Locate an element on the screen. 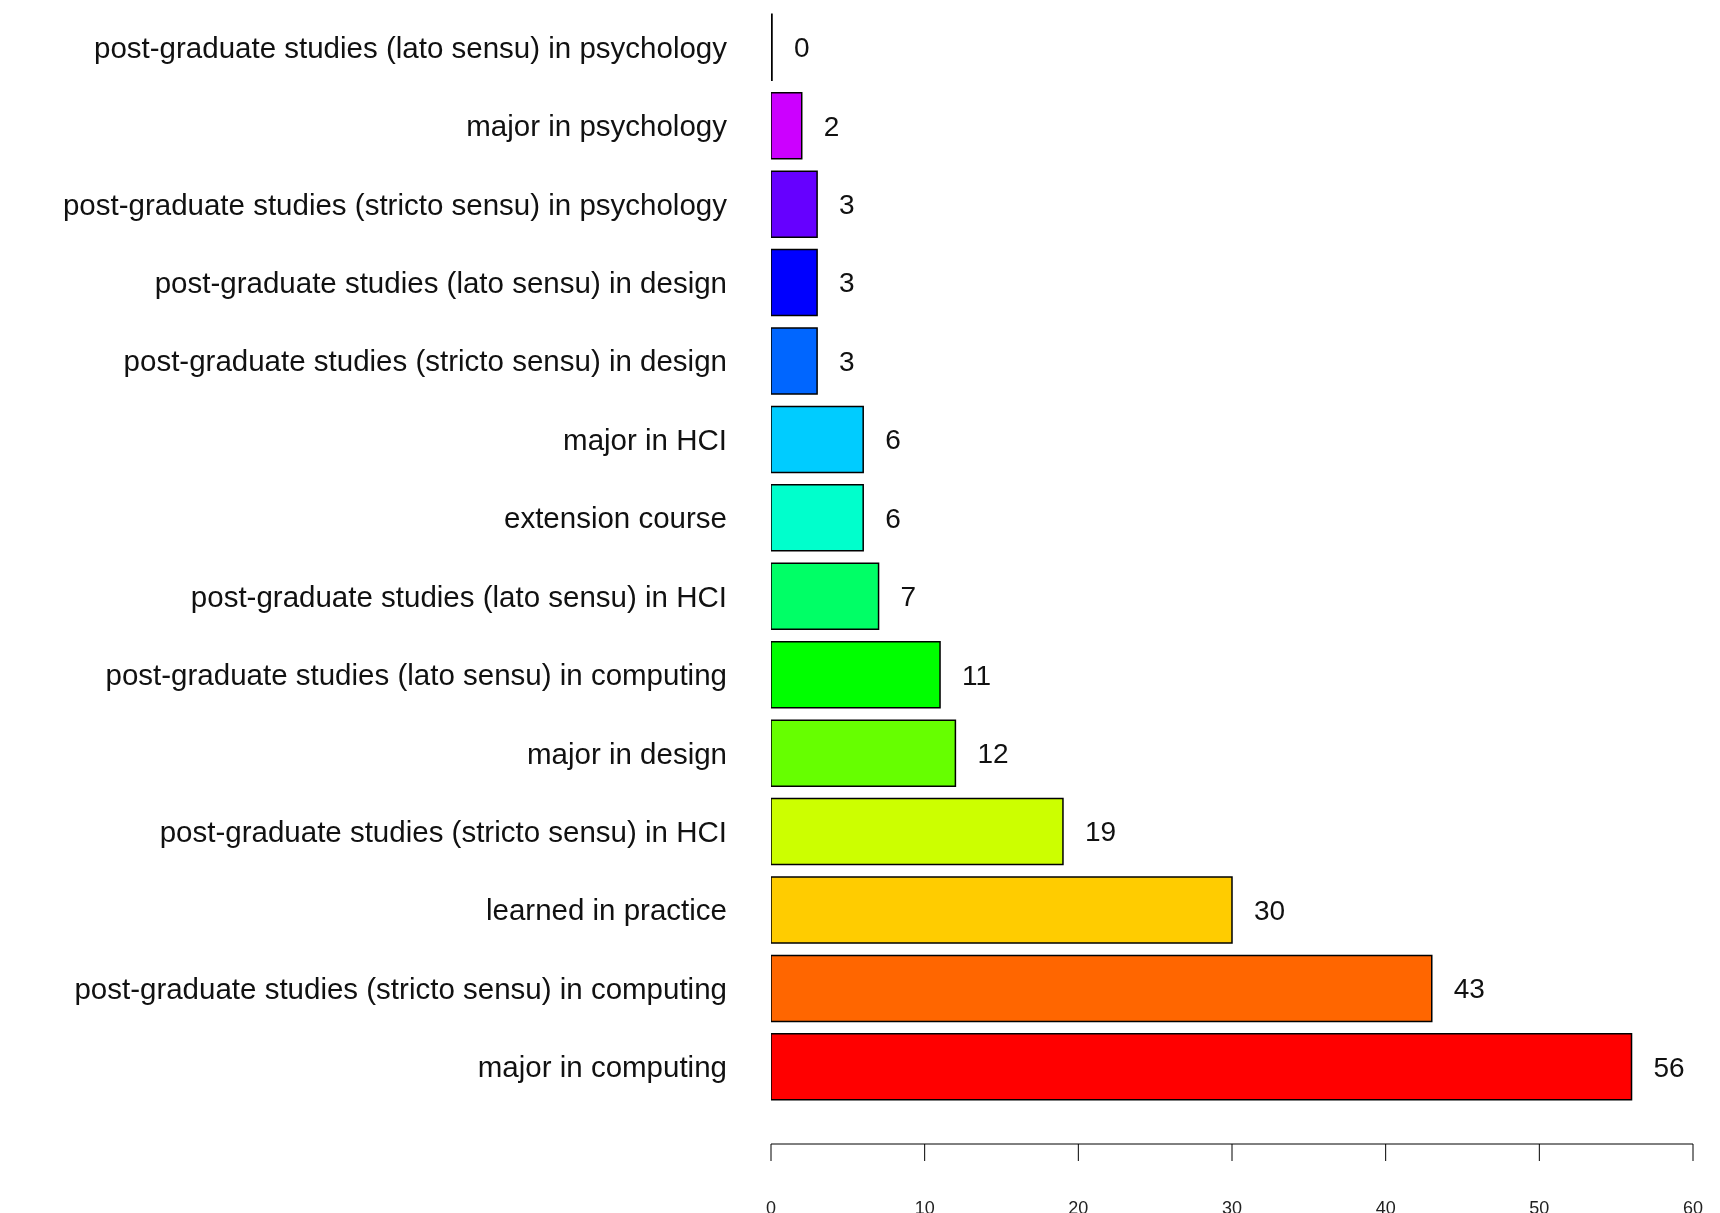 Image resolution: width=1720 pixels, height=1213 pixels. y-tick-label: post-graduate studies (lato sensu) in psychology is located at coordinates (411, 47).